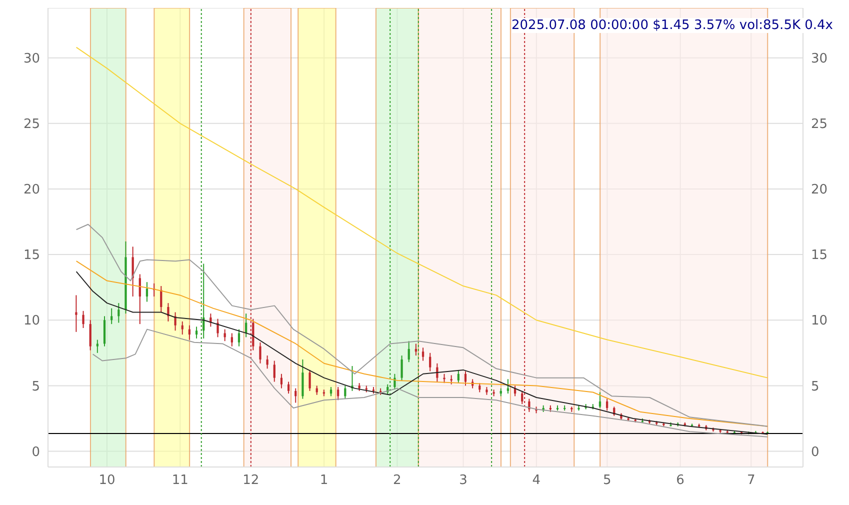 This screenshot has height=505, width=849. I want to click on x-tick-label: 6, so click(680, 480).